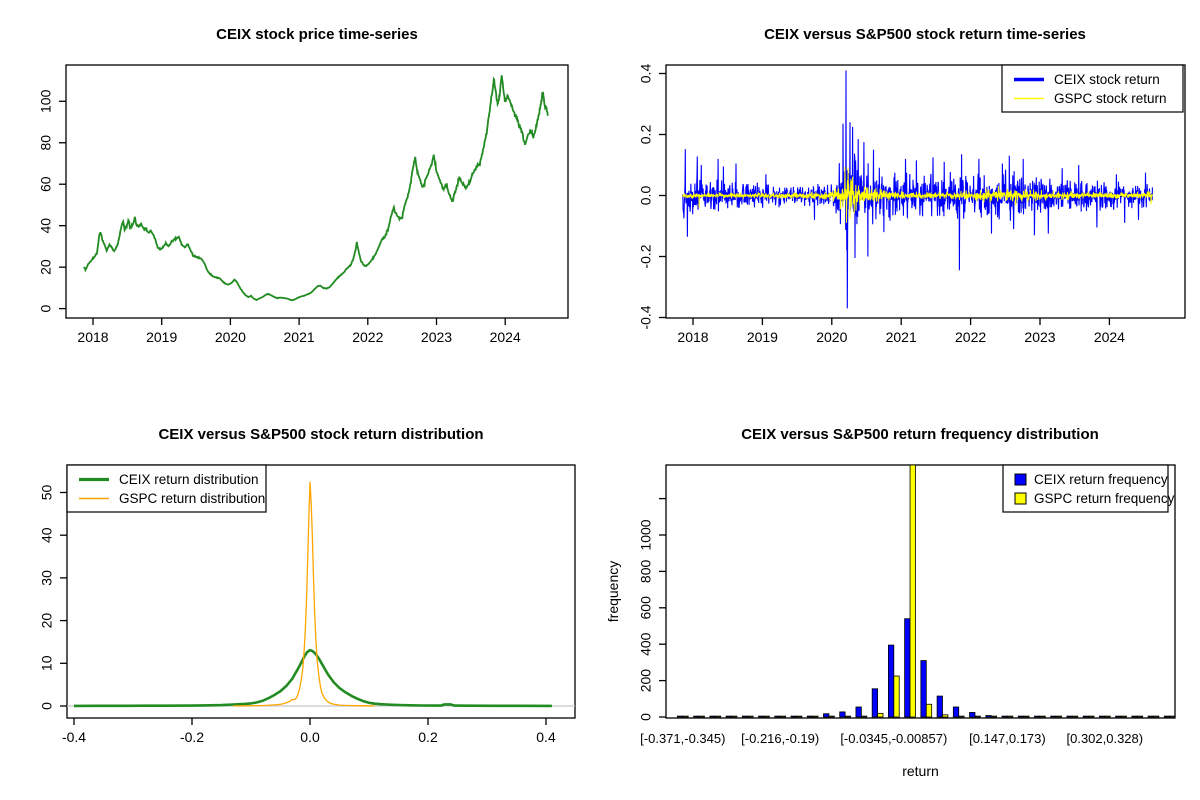 Image resolution: width=1200 pixels, height=800 pixels. I want to click on y-axis-label: frequency, so click(613, 591).